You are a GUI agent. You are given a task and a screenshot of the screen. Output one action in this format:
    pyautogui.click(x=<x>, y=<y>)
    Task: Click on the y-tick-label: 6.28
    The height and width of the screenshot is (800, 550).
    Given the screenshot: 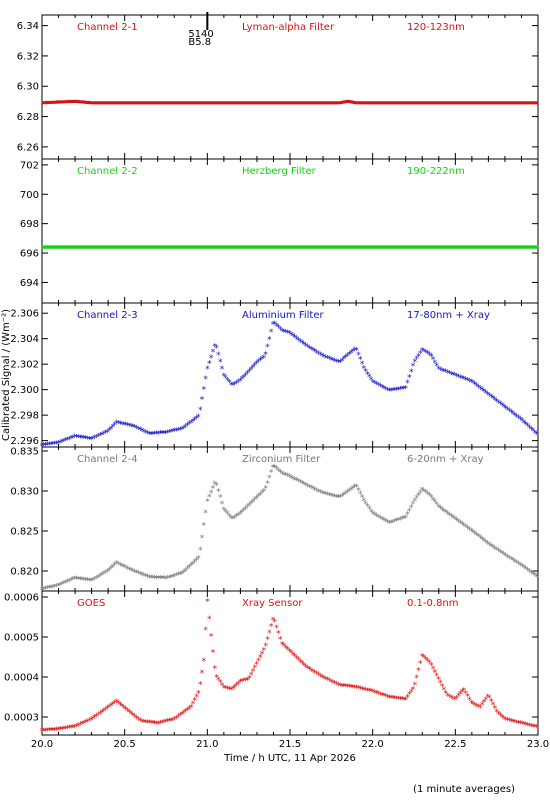 What is the action you would take?
    pyautogui.click(x=28, y=117)
    